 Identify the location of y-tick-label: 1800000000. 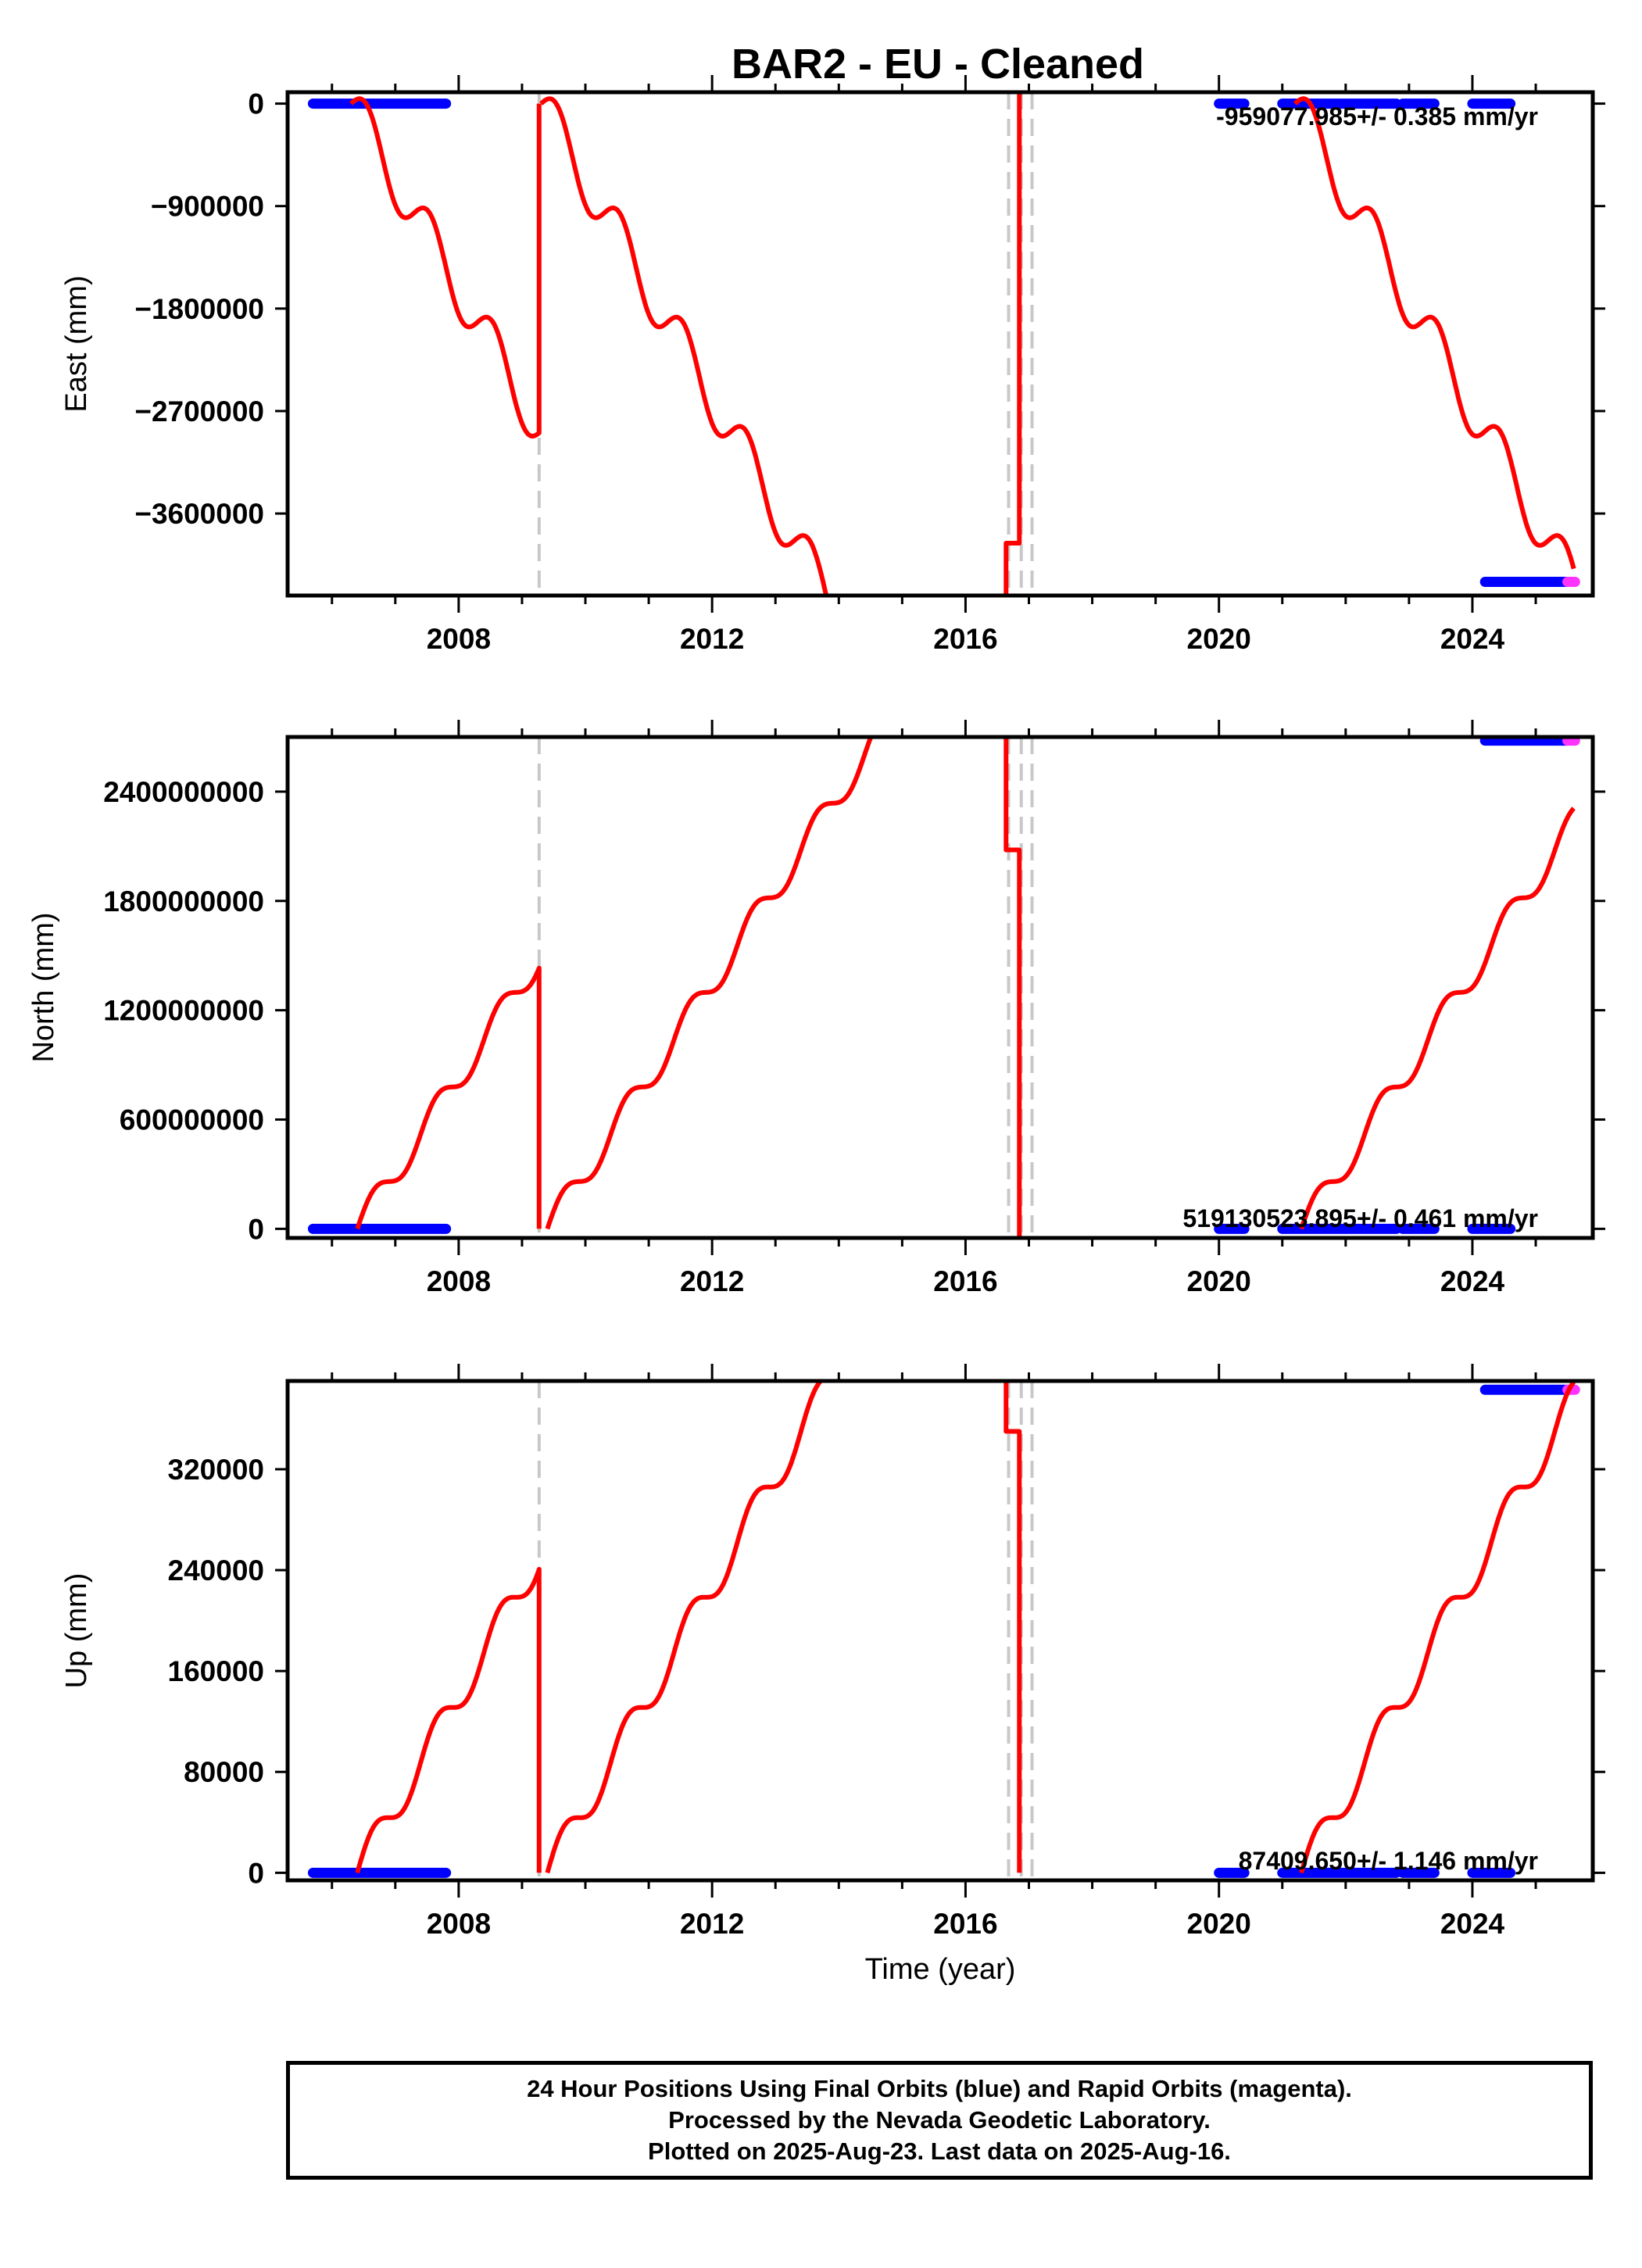
(183, 902).